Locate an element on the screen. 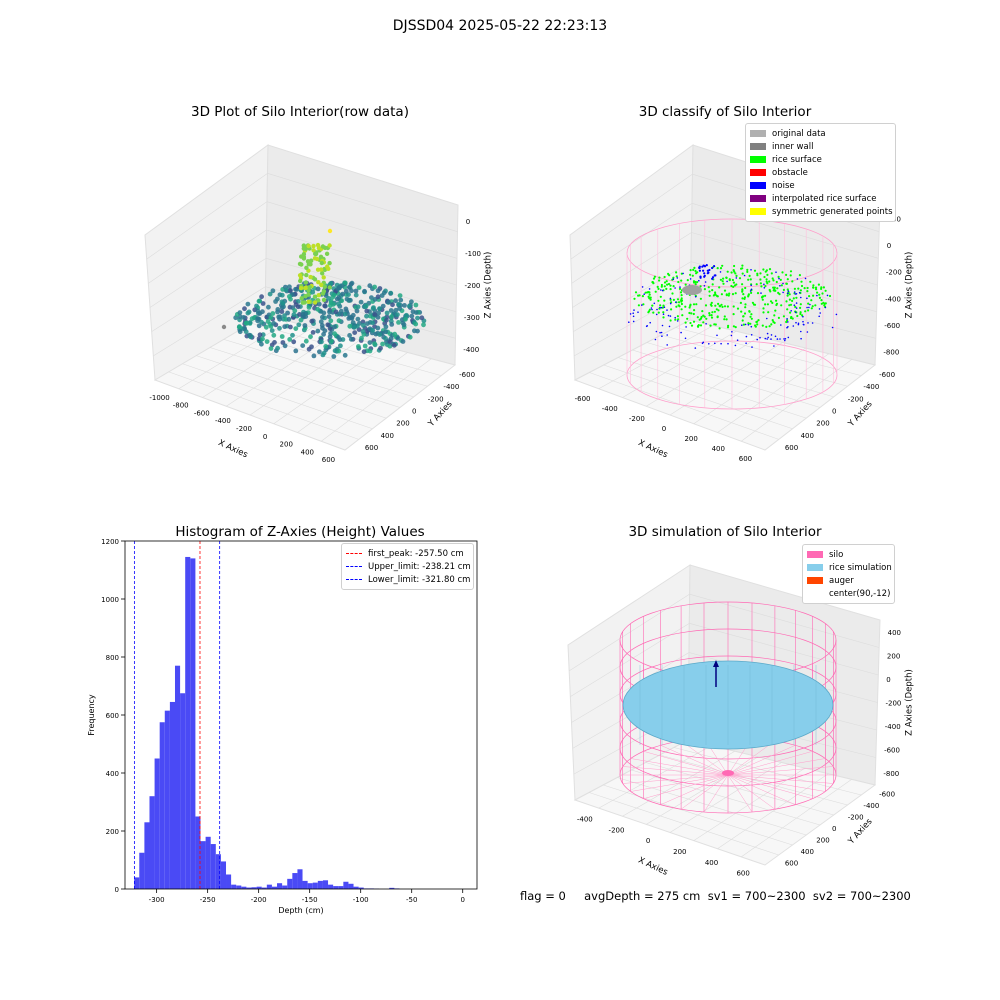  classify-legend-label: inner wall is located at coordinates (793, 146).